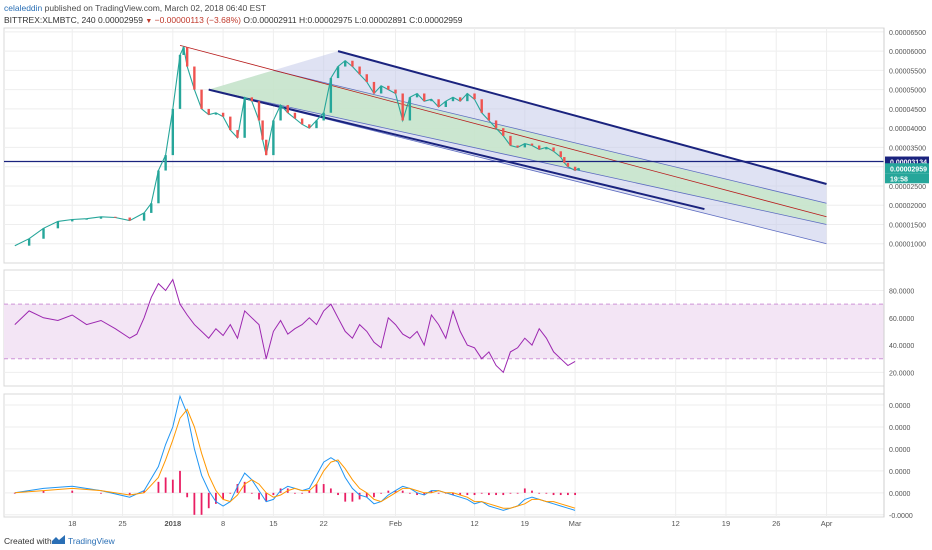  What do you see at coordinates (23, 8) in the screenshot?
I see `author-link: celaleddin` at bounding box center [23, 8].